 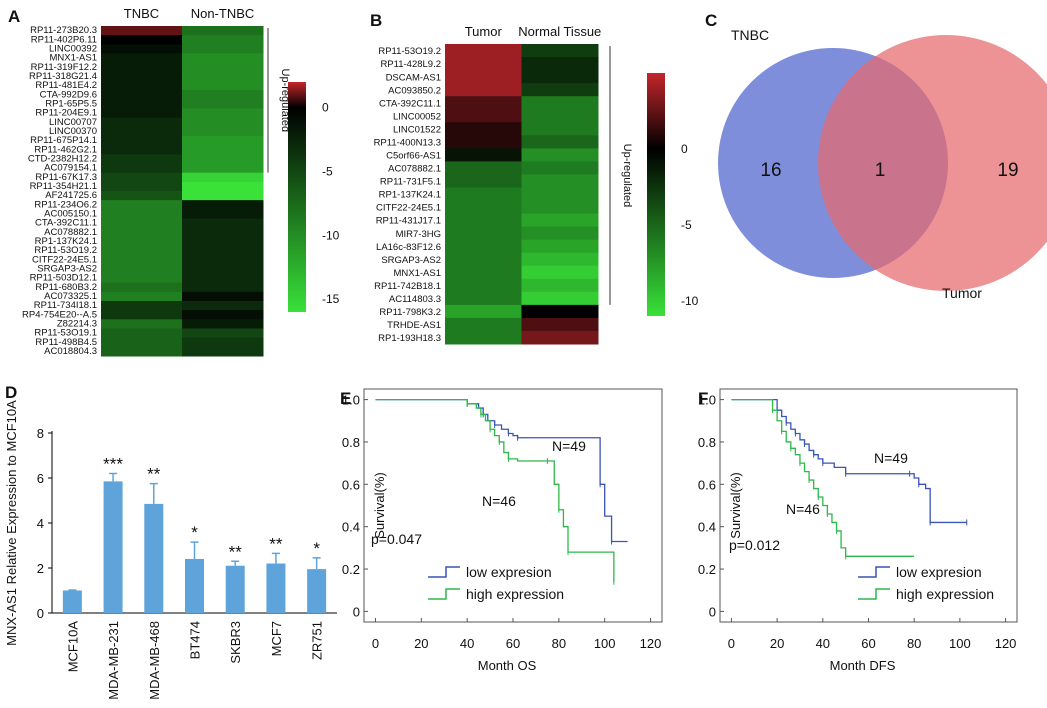 I want to click on heatmap-row-label: C5orf66-AS1, so click(x=413, y=156).